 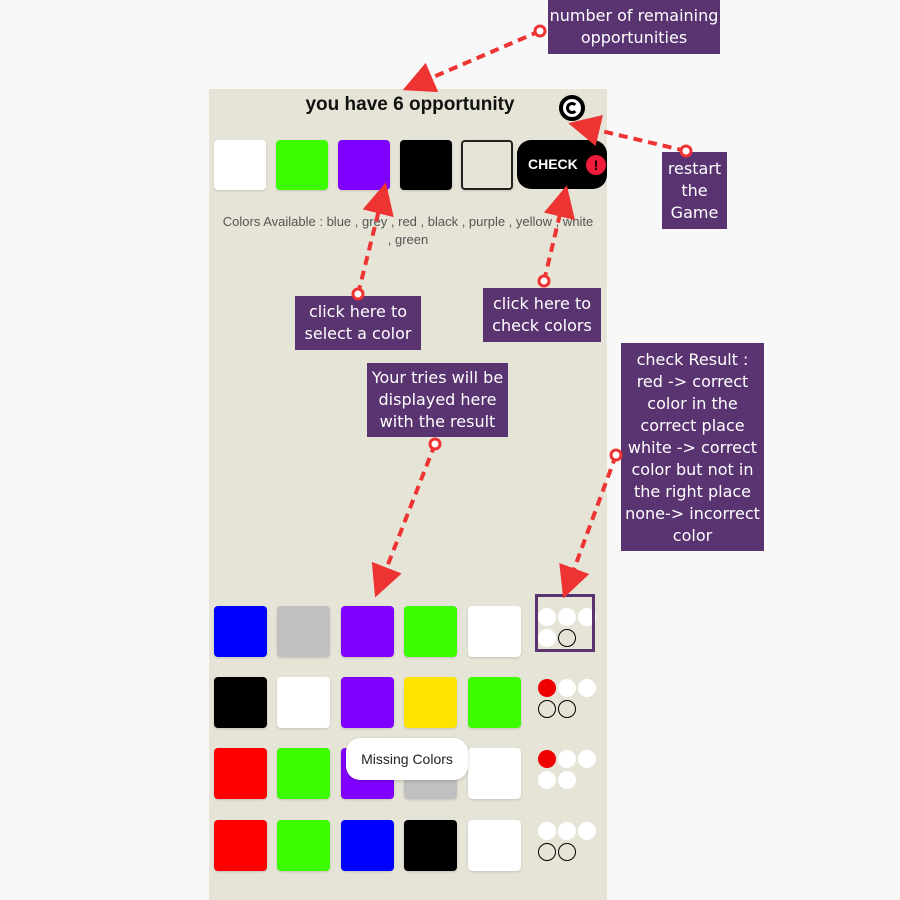 What do you see at coordinates (692, 469) in the screenshot?
I see `annotation-result-line-6: color but not in` at bounding box center [692, 469].